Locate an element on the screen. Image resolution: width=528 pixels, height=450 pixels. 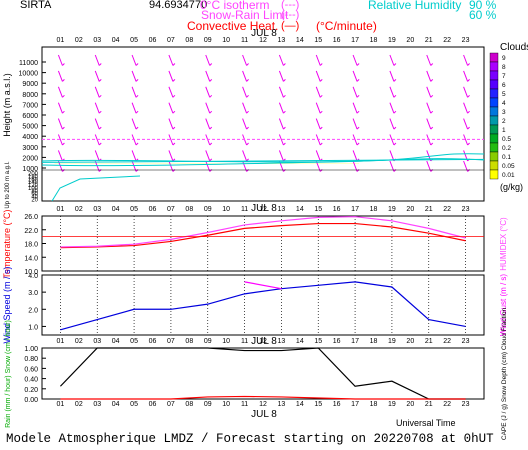
humidity-contour-surface is located at coordinates (96, 188).